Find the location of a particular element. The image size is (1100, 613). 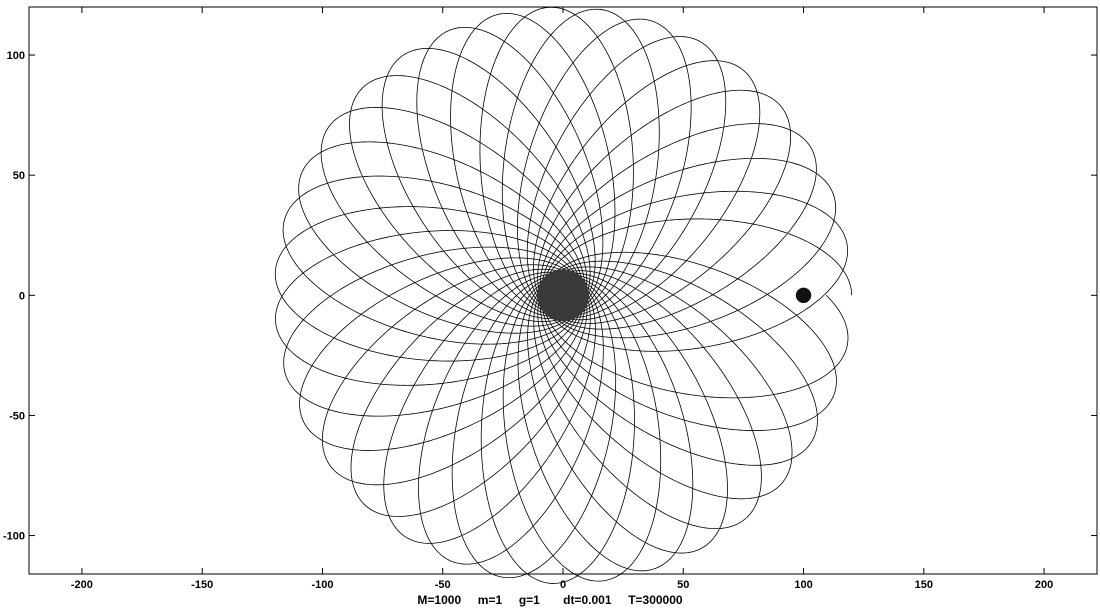

y-tick-label: 0 is located at coordinates (22, 296).